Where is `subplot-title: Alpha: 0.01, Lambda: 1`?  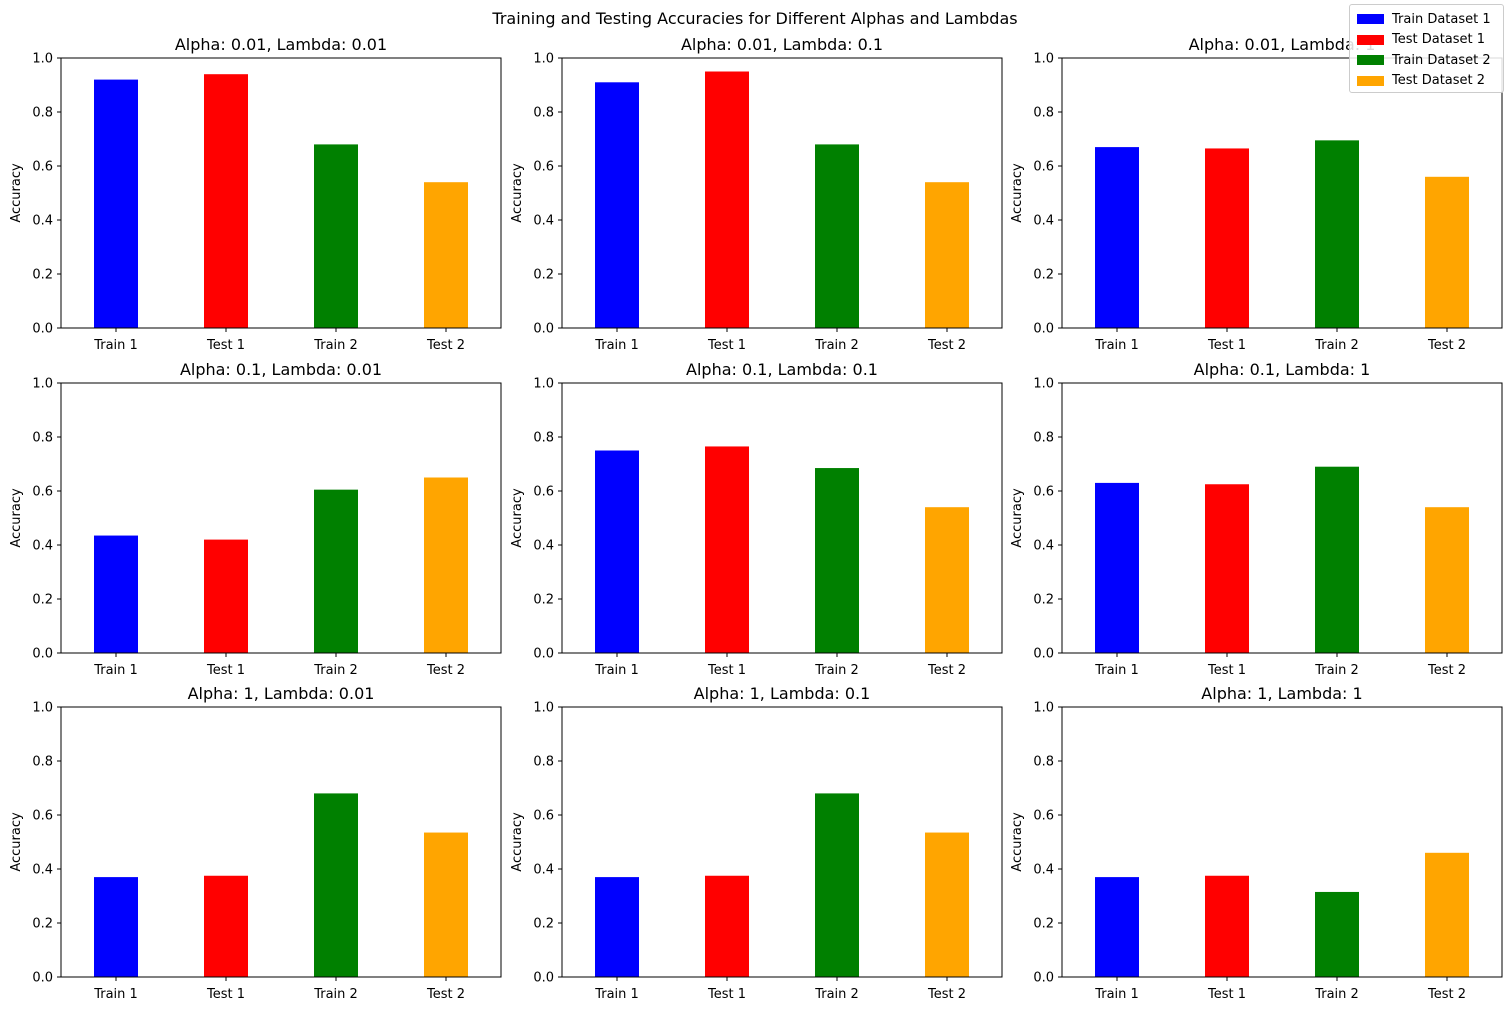
subplot-title: Alpha: 0.01, Lambda: 1 is located at coordinates (1282, 44).